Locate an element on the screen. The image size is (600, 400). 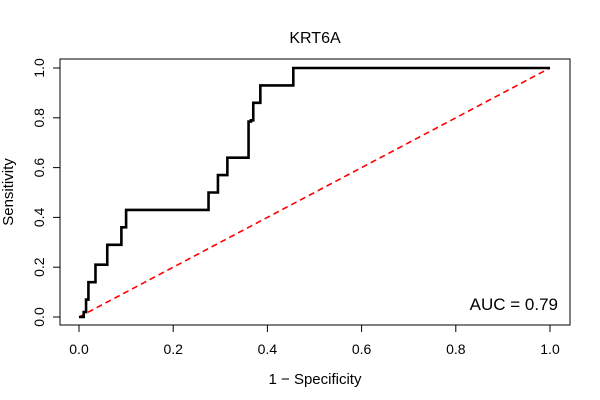
y-tick-label: 0.6 is located at coordinates (39, 168).